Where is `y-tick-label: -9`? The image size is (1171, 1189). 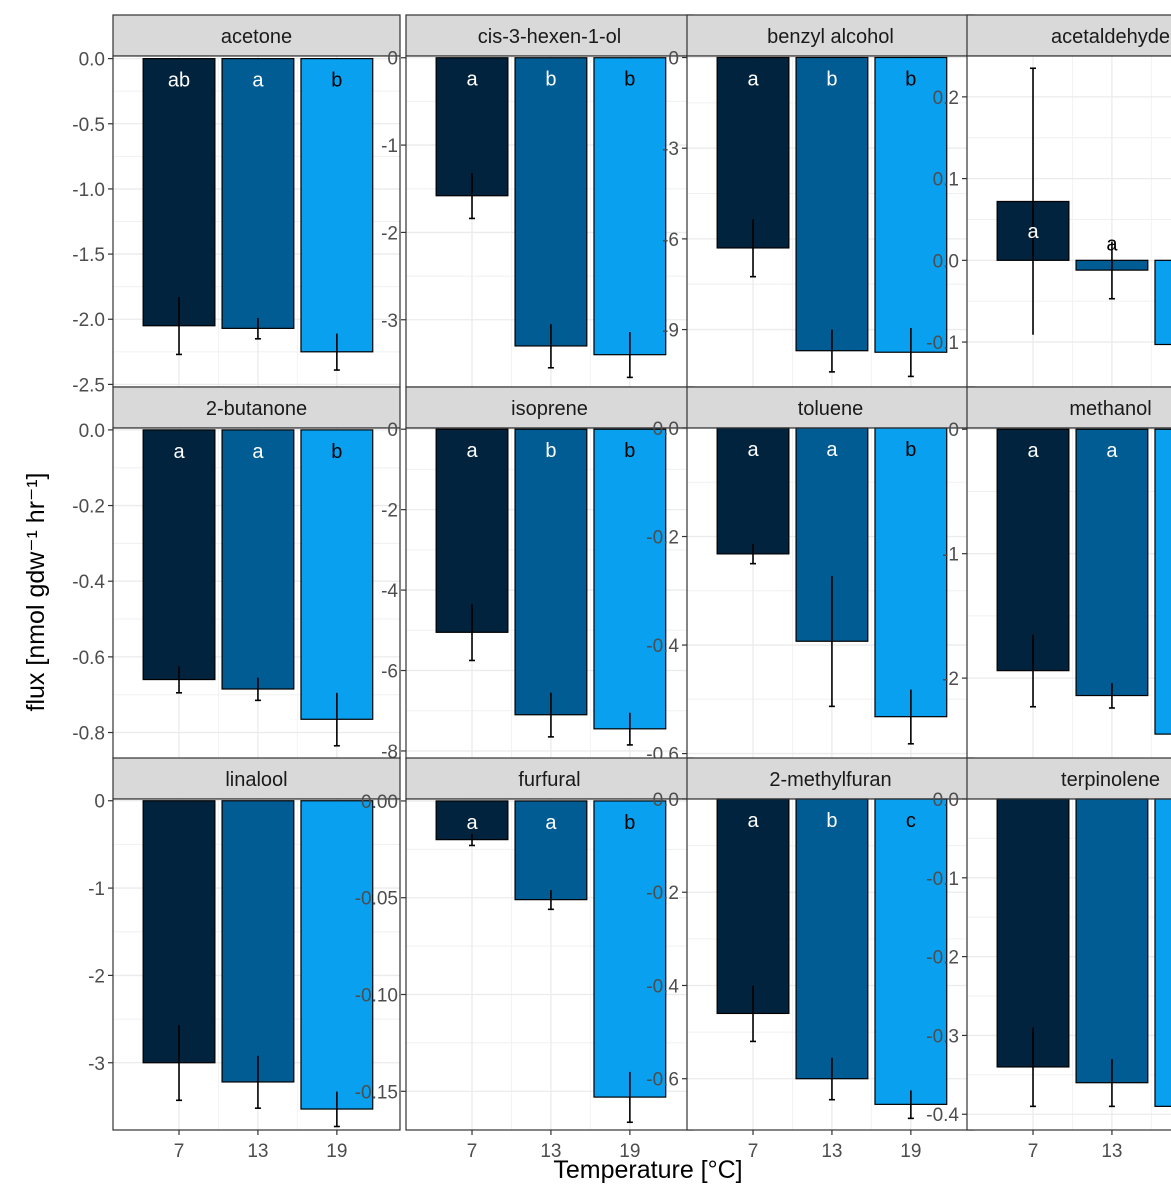
y-tick-label: -9 is located at coordinates (670, 331).